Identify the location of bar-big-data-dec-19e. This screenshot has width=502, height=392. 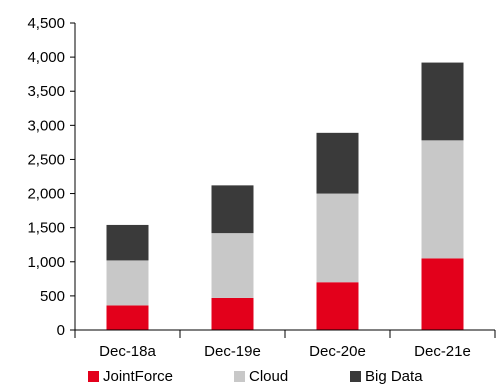
(232, 209).